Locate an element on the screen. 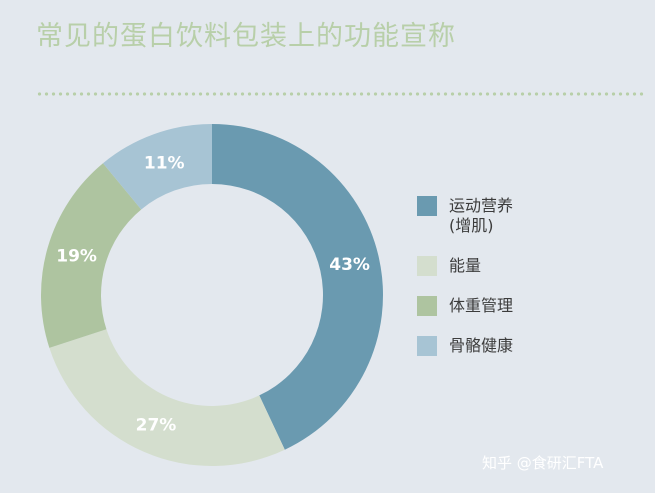 The height and width of the screenshot is (493, 655). legend-label-4: 骨骼健康 is located at coordinates (481, 345).